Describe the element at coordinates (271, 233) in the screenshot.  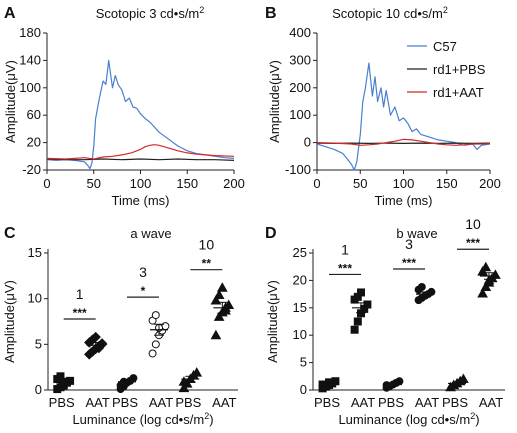
I see `panel-label-D: D` at that location.